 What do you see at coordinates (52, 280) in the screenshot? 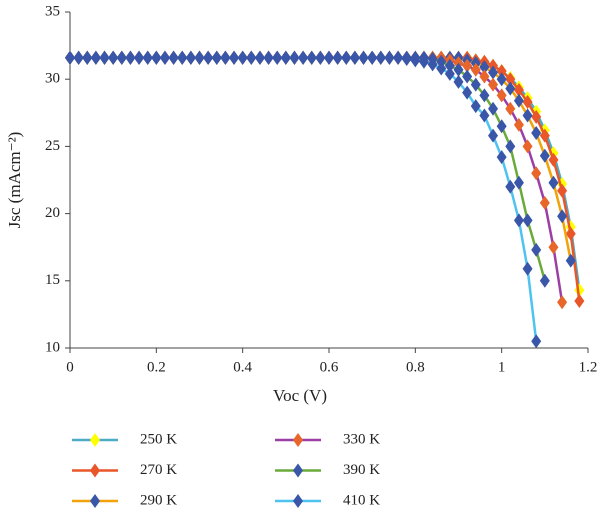
I see `y-tick-label: 15` at bounding box center [52, 280].